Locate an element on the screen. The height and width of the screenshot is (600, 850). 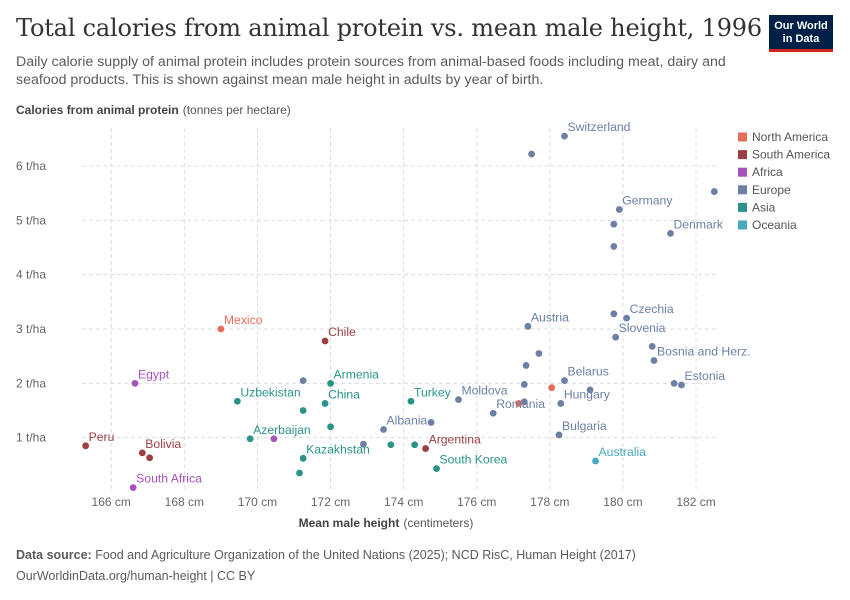
legend-swatch-europe is located at coordinates (742, 190).